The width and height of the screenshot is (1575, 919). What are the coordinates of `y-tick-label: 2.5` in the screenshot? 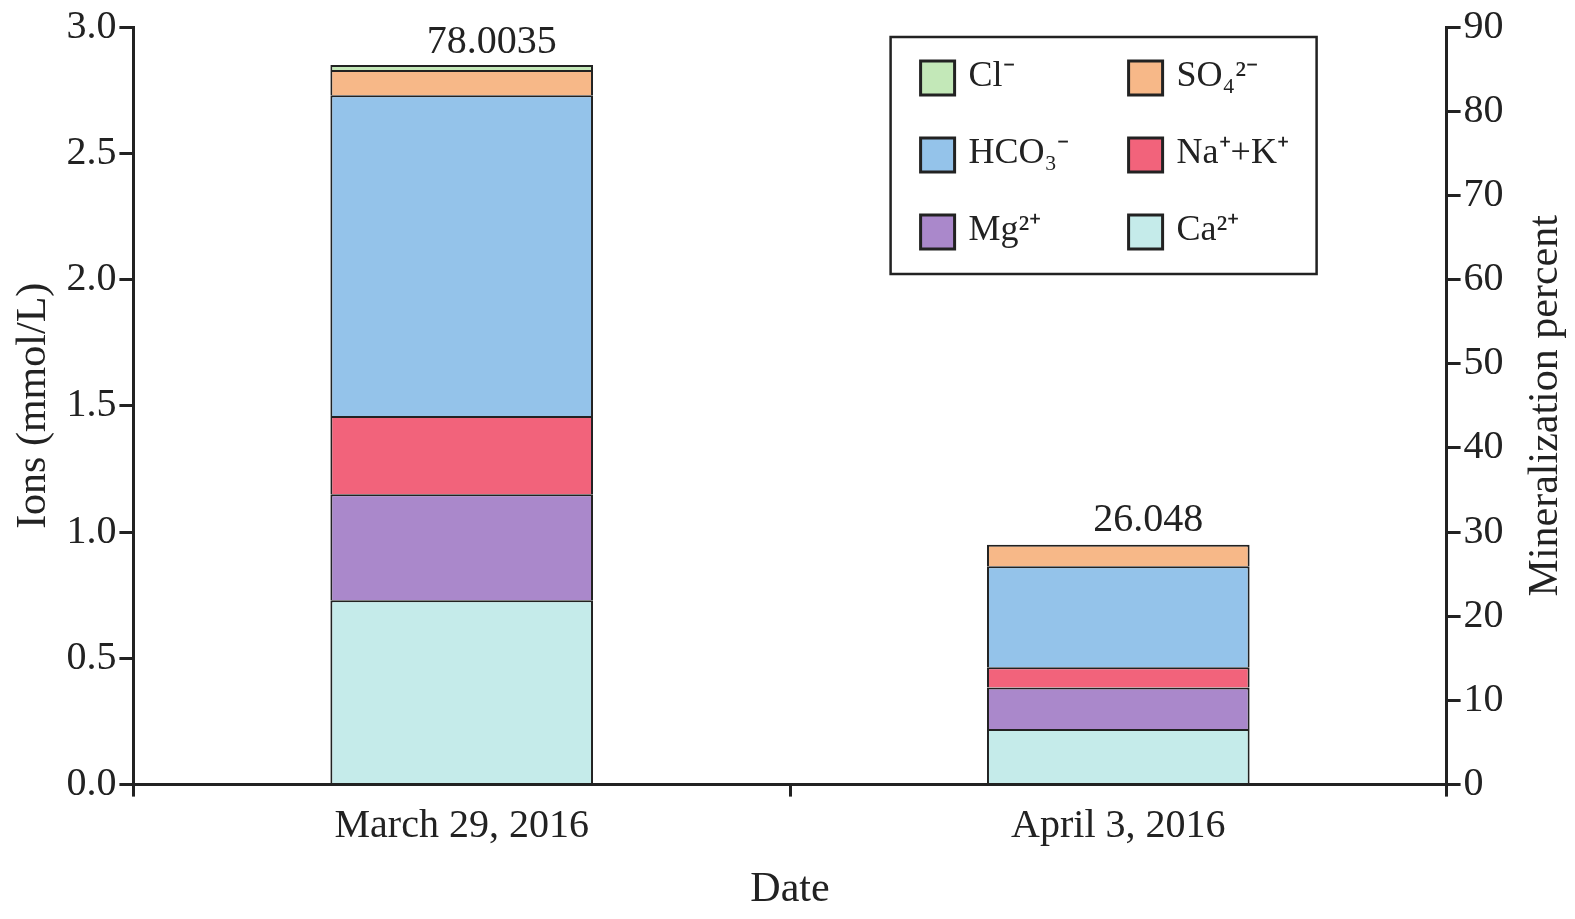 It's located at (91, 150).